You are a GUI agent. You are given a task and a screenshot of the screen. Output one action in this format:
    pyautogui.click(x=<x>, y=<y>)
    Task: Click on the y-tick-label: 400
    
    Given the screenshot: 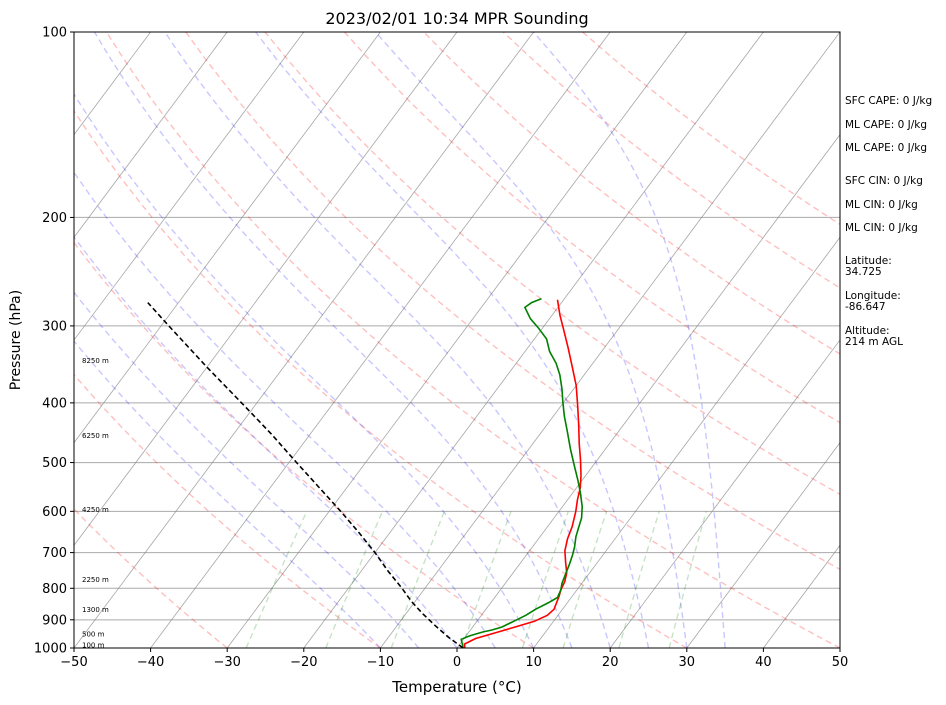 What is the action you would take?
    pyautogui.click(x=54, y=403)
    